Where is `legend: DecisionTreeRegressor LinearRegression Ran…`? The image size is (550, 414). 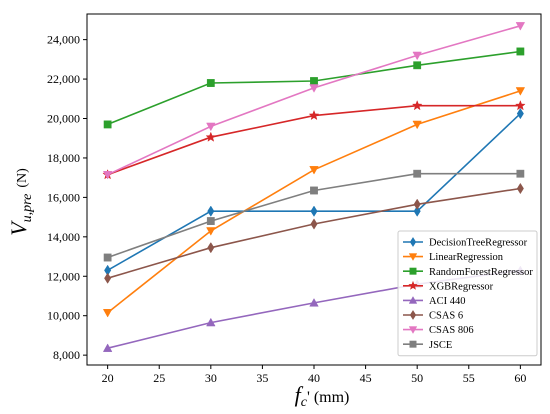 legend: DecisionTreeRegressor LinearRegression Ran… is located at coordinates (467, 293).